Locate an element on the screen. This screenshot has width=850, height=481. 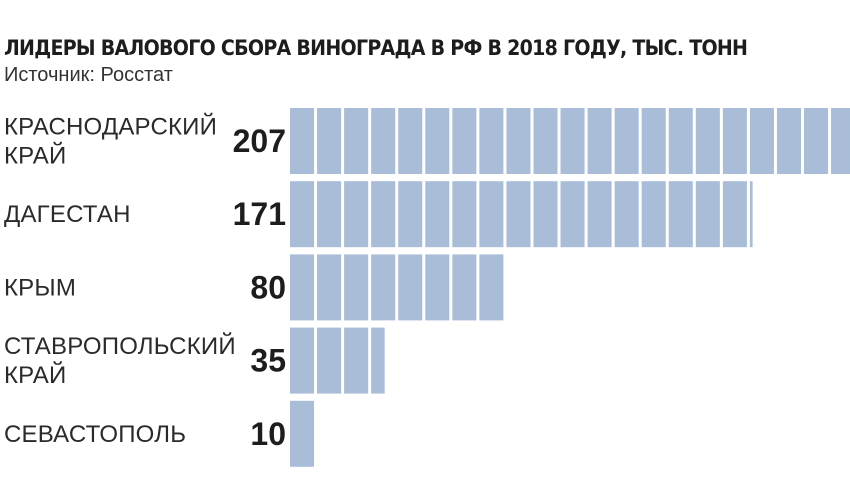
category-label-line: СТАВРОПОЛЬСКИЙ is located at coordinates (120, 346).